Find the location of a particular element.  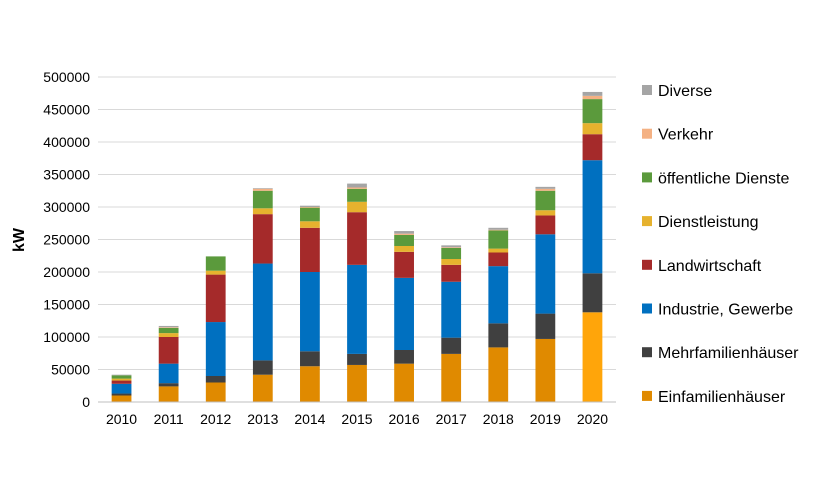

y-tick-label: 0 is located at coordinates (86, 402).